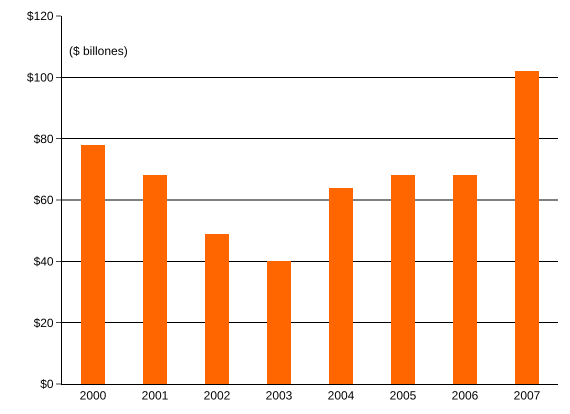 The height and width of the screenshot is (414, 570). I want to click on x-tick-label: 2001, so click(155, 395).